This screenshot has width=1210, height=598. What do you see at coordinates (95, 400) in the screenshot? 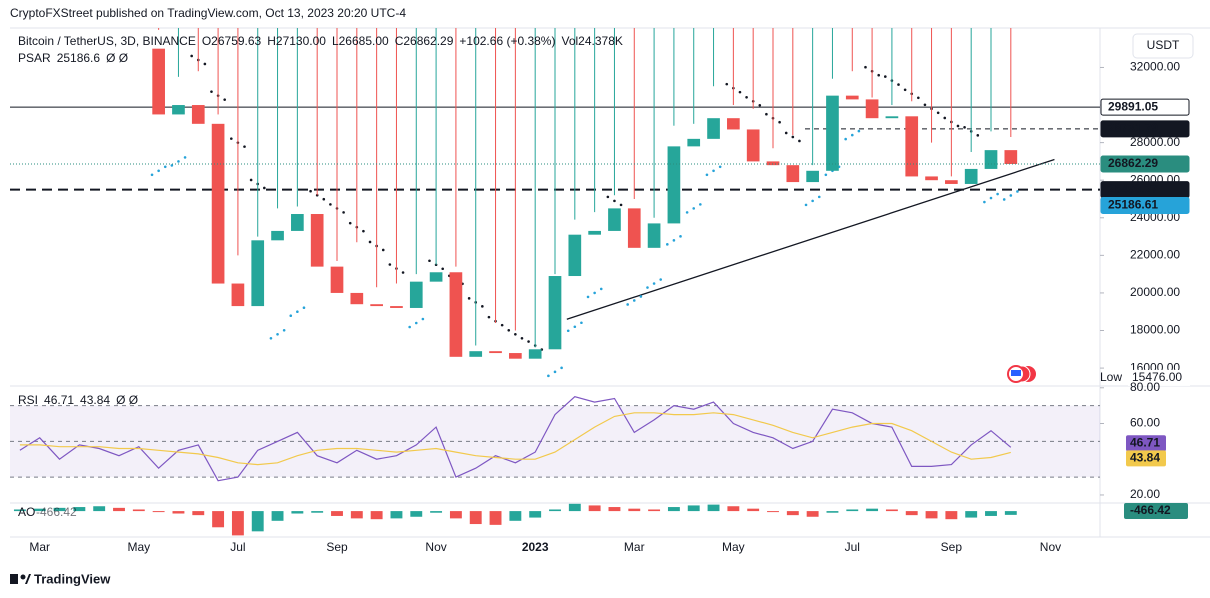
I see `rsi-ma-value: 43.84` at bounding box center [95, 400].